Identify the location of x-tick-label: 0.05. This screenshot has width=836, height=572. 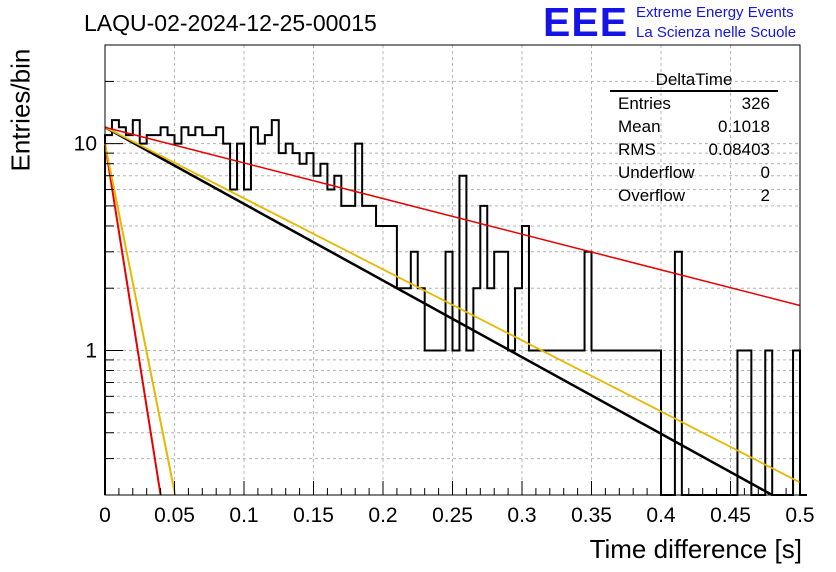
(174, 515).